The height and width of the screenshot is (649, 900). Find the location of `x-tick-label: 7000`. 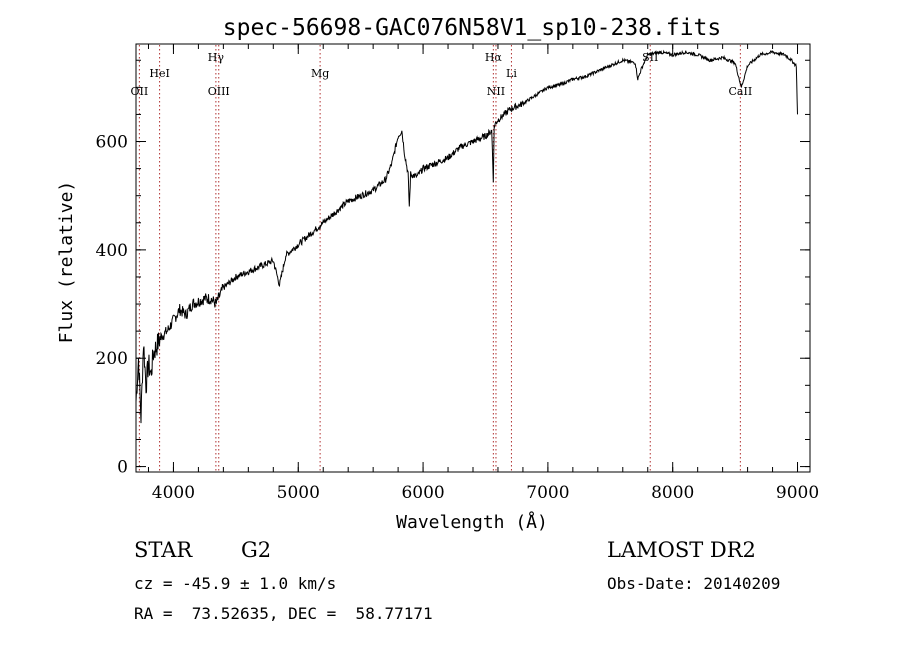

x-tick-label: 7000 is located at coordinates (547, 493).